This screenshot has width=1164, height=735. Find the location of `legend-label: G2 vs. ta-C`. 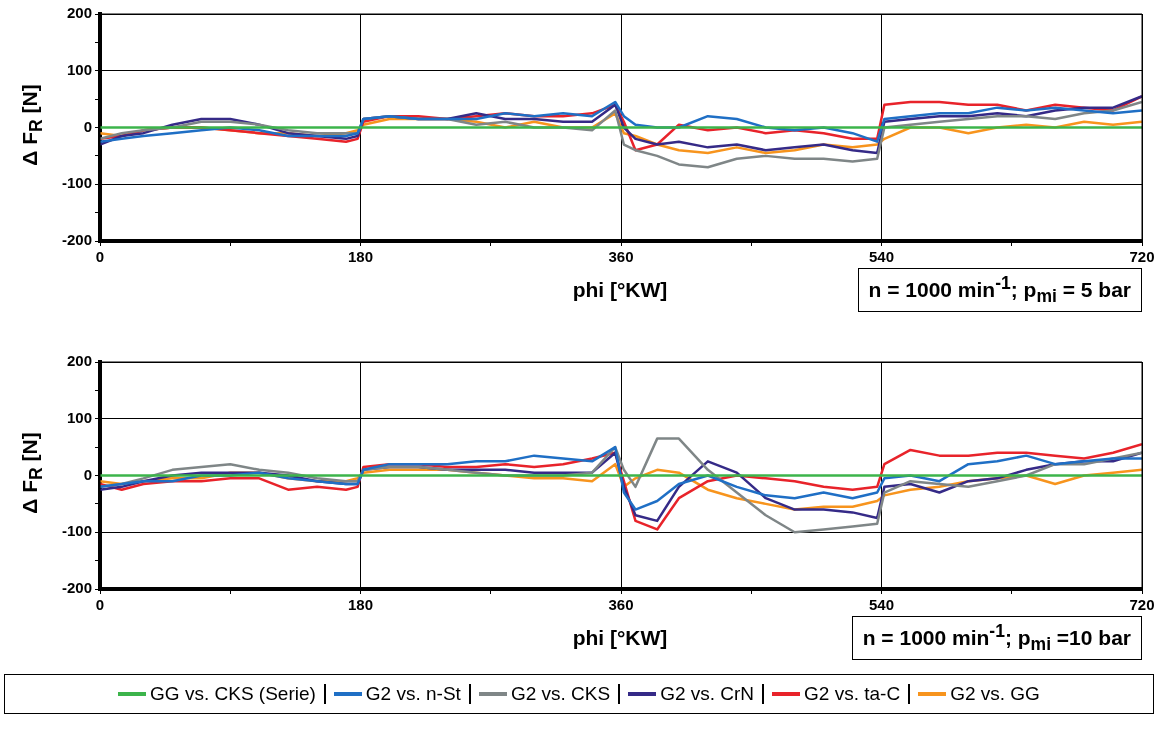

legend-label: G2 vs. ta-C is located at coordinates (852, 694).